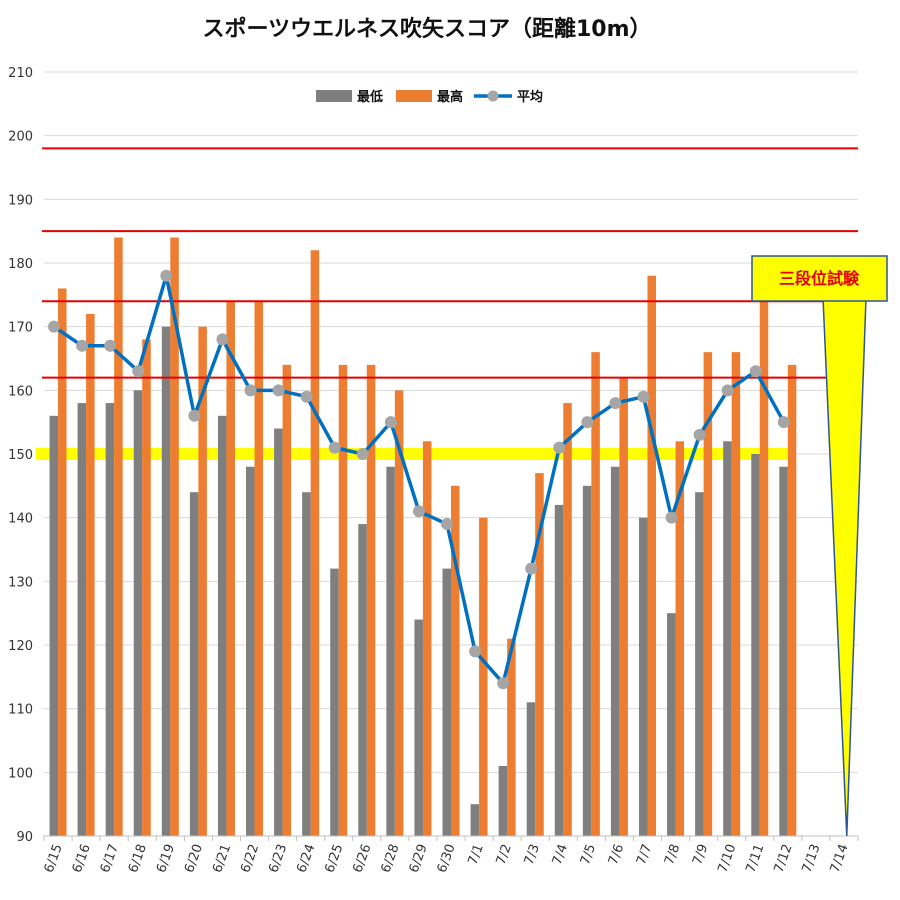  Describe the element at coordinates (644, 854) in the screenshot. I see `x-tick-label: 7/7` at that location.